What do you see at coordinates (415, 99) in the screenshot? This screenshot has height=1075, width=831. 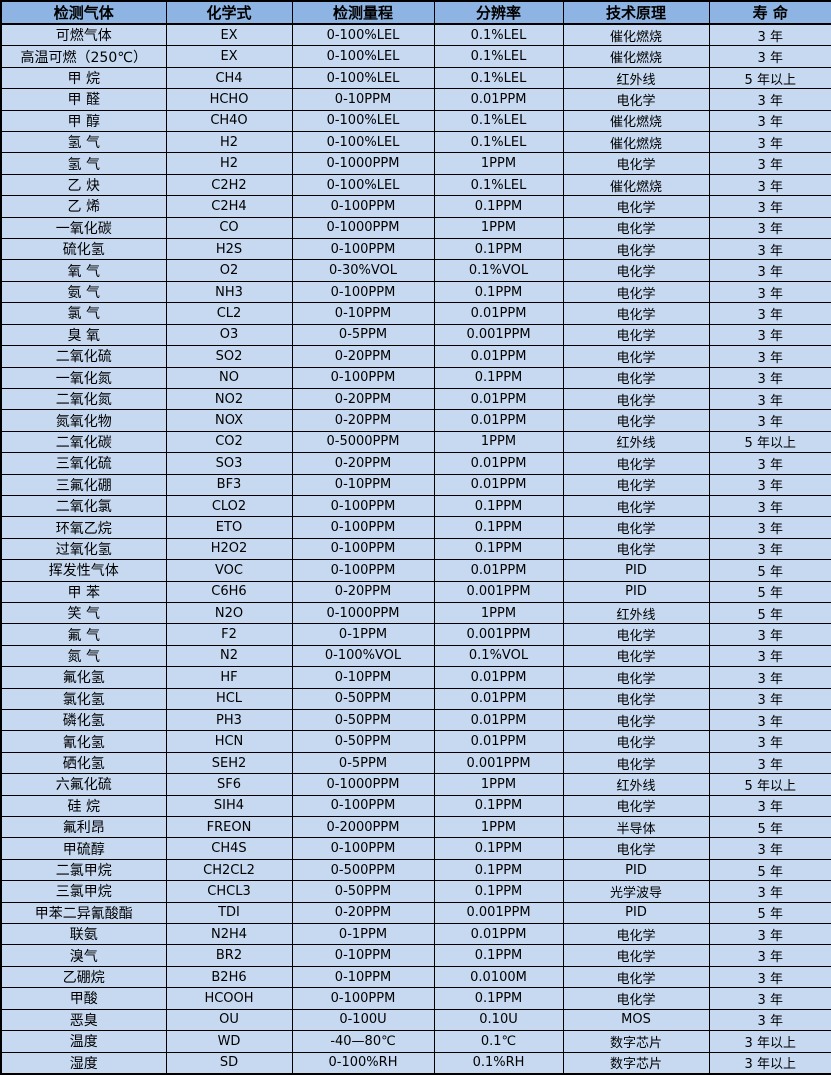 I see `table-row: 甲 醛 HCHO 0-10PPM 0.01PPM 电化学 3 年` at bounding box center [415, 99].